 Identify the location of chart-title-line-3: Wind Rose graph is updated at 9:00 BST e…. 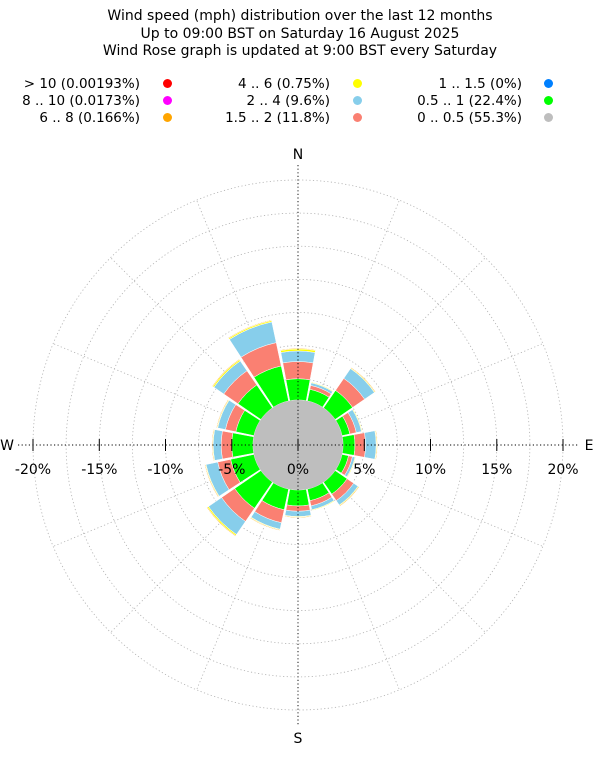
(300, 51).